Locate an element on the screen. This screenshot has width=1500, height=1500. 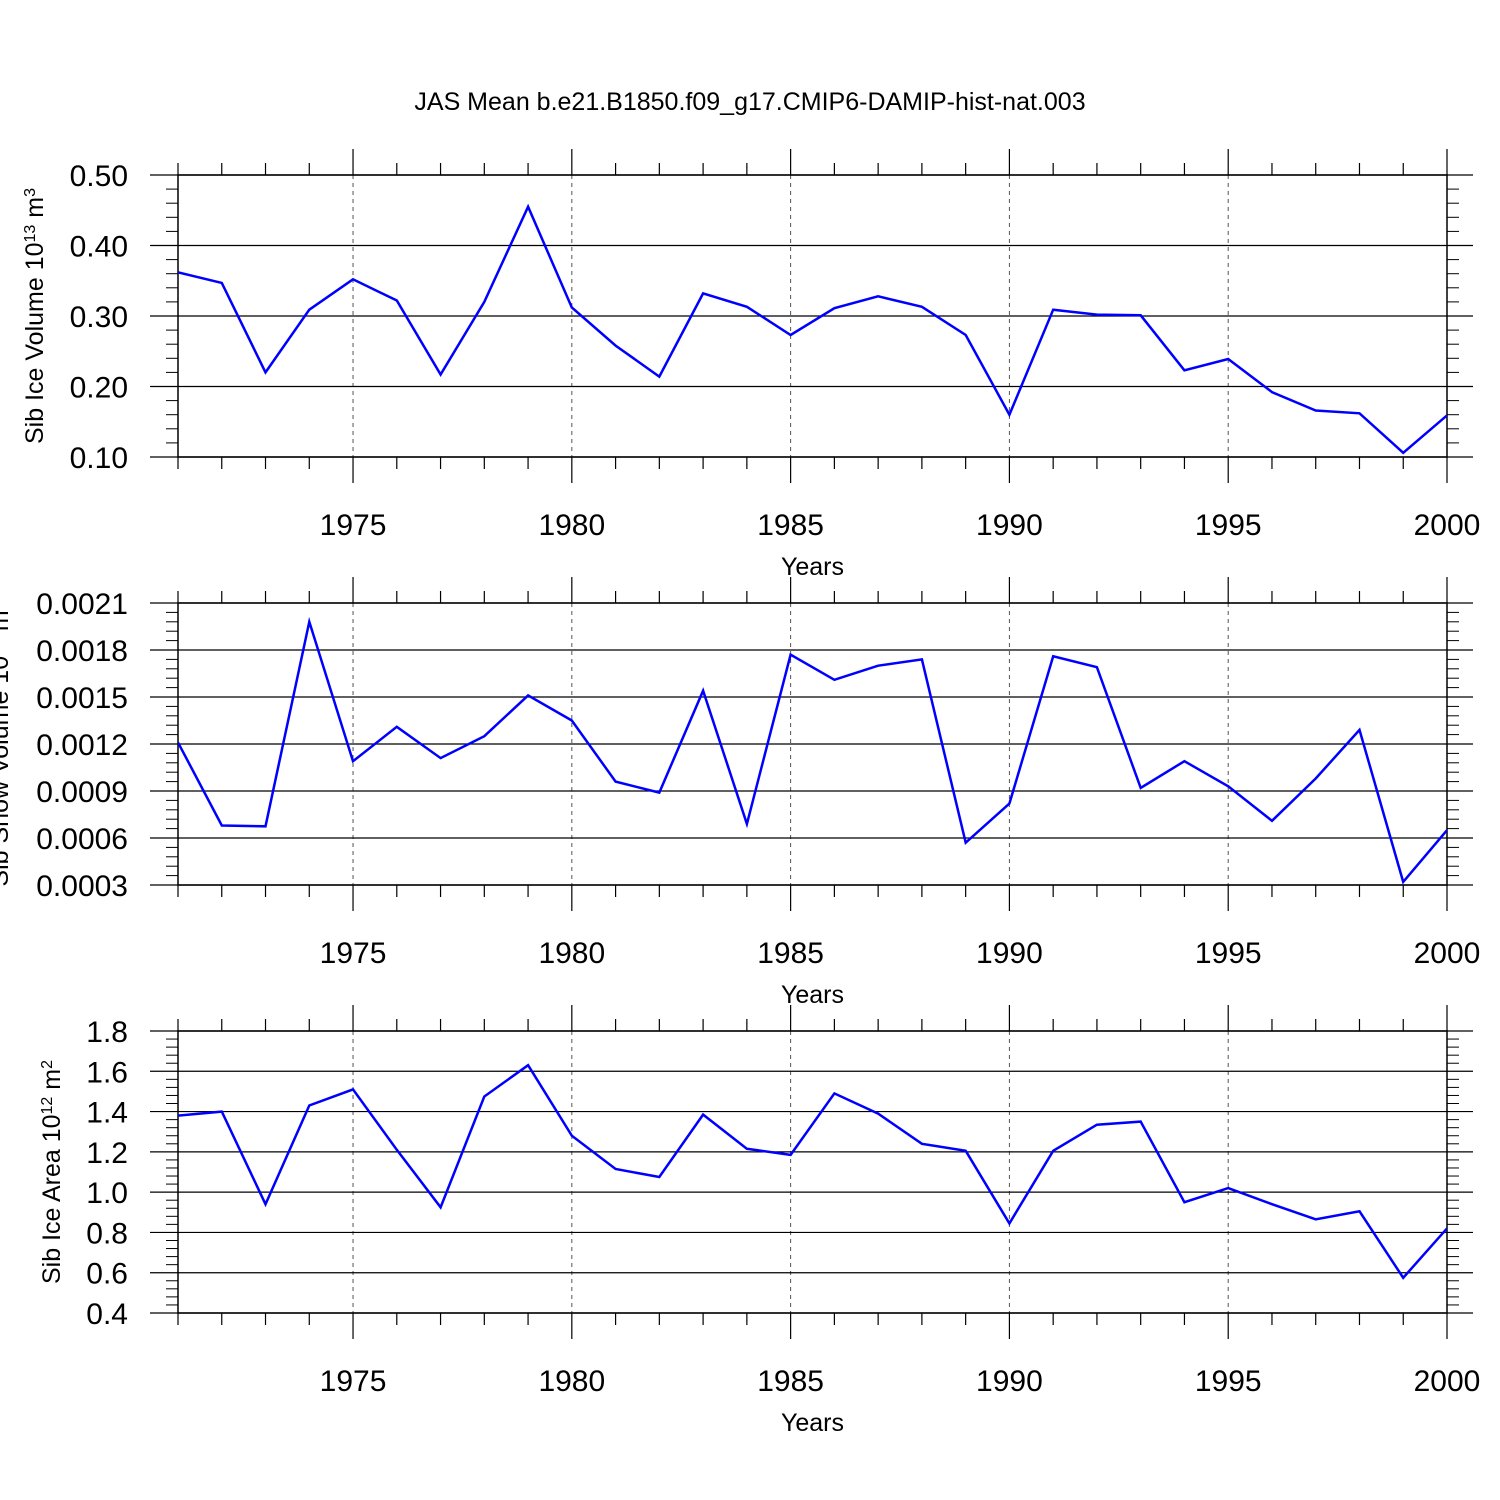
y-tick-label: 0.8 is located at coordinates (107, 1233).